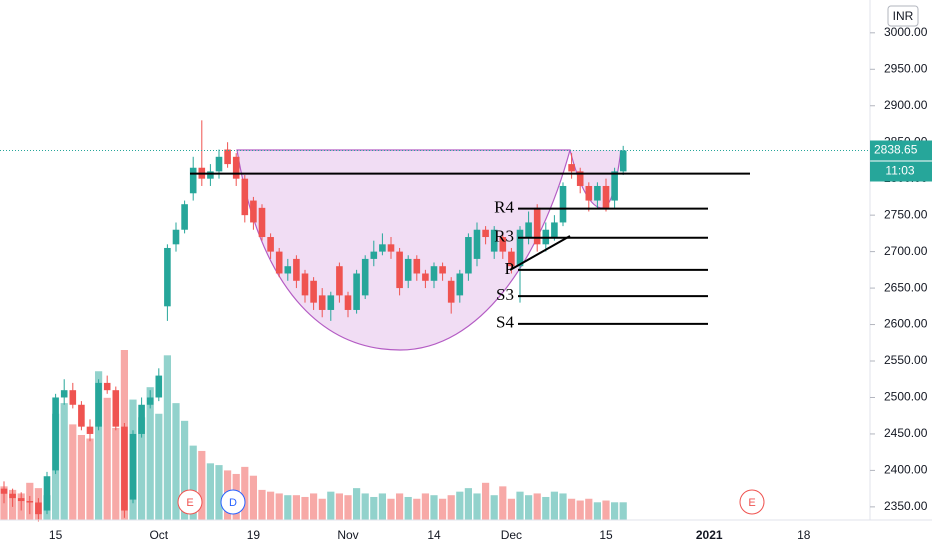 This screenshot has width=932, height=550. I want to click on currency: INR, so click(903, 16).